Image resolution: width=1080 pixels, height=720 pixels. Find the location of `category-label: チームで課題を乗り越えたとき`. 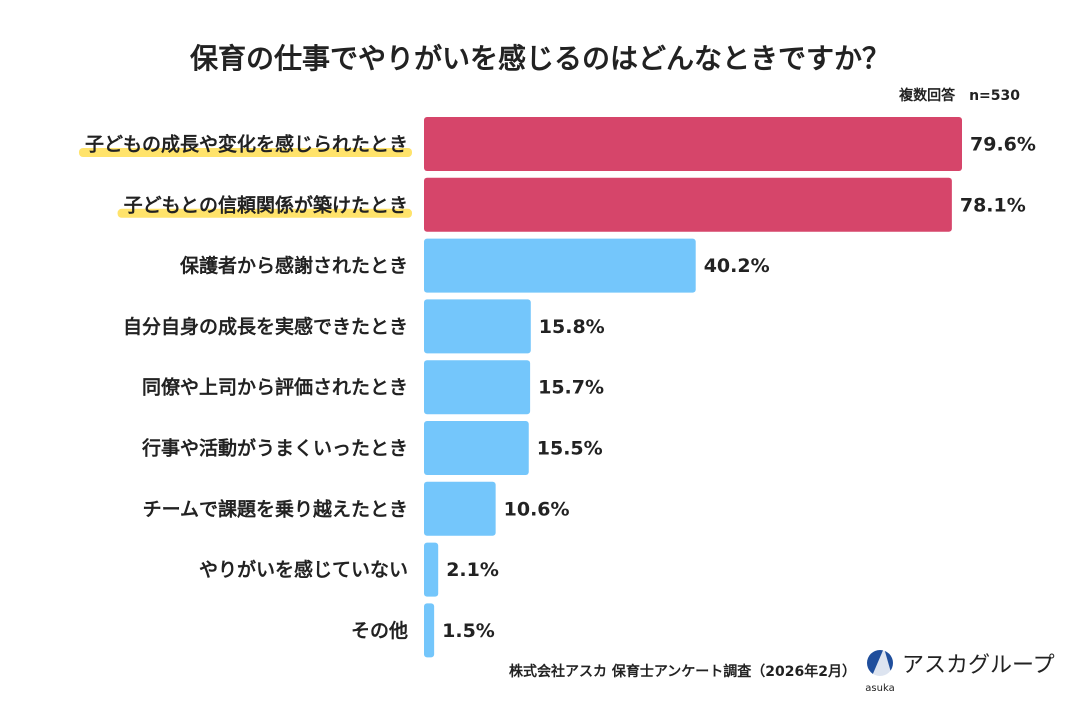

category-label: チームで課題を乗り越えたとき is located at coordinates (275, 508).